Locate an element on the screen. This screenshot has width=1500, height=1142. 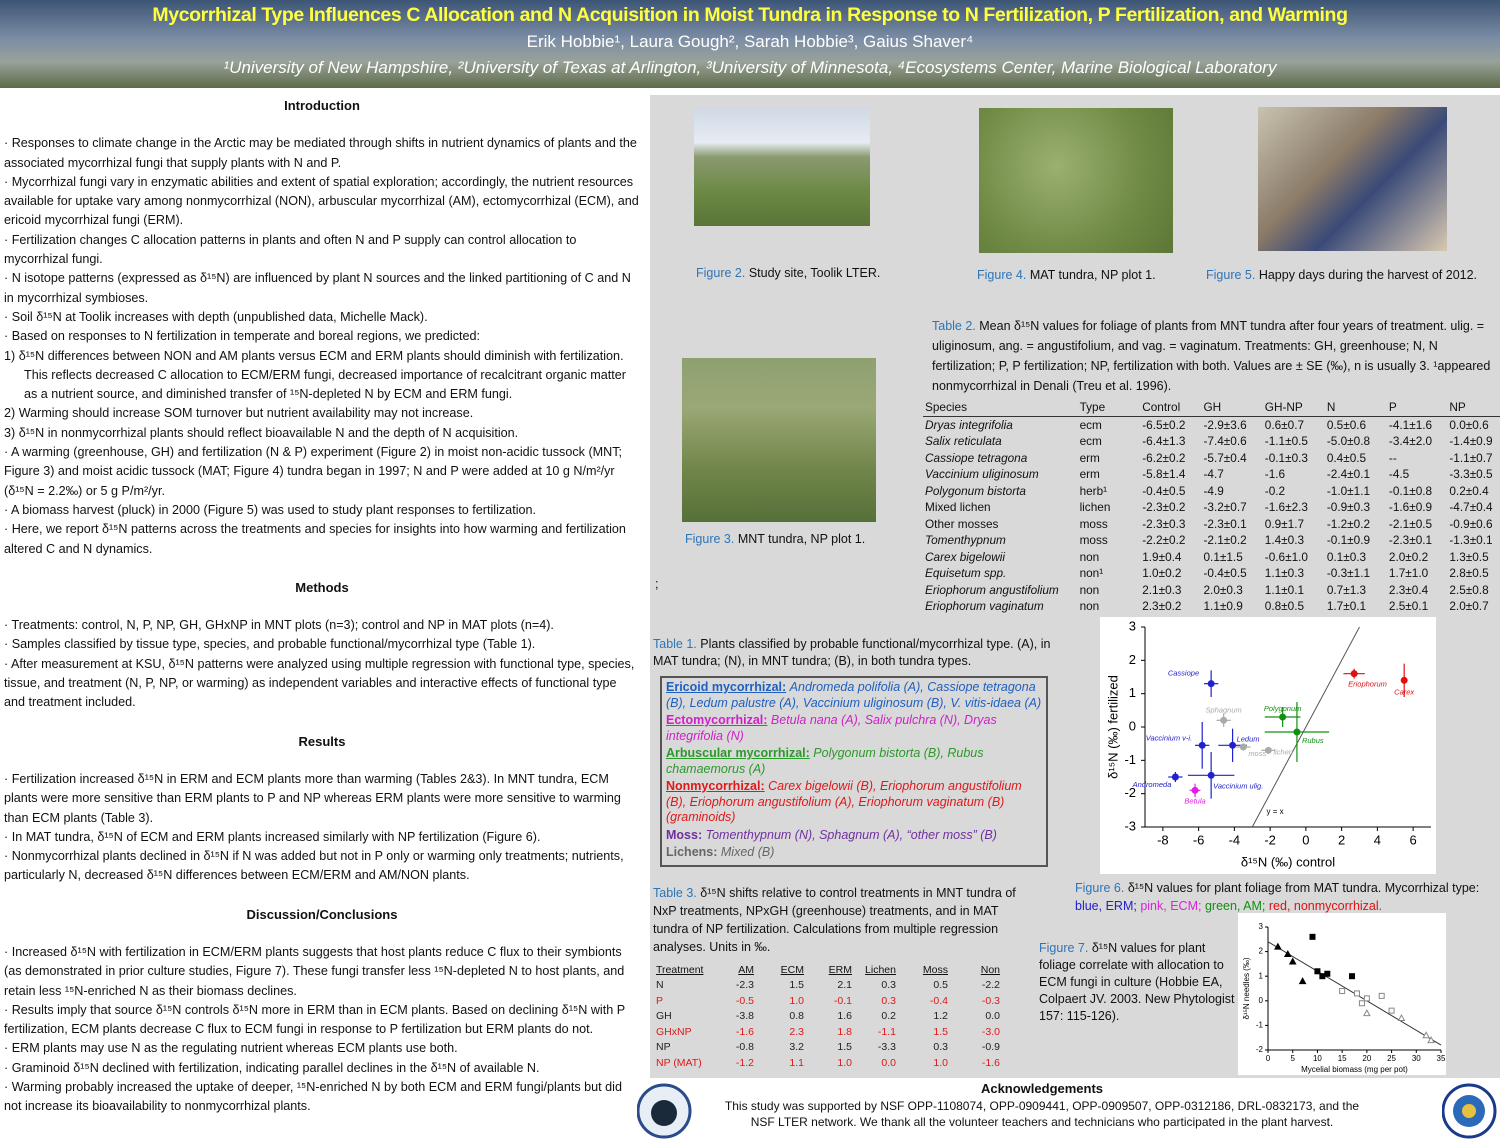
cell: 0.3 is located at coordinates (940, 1047).